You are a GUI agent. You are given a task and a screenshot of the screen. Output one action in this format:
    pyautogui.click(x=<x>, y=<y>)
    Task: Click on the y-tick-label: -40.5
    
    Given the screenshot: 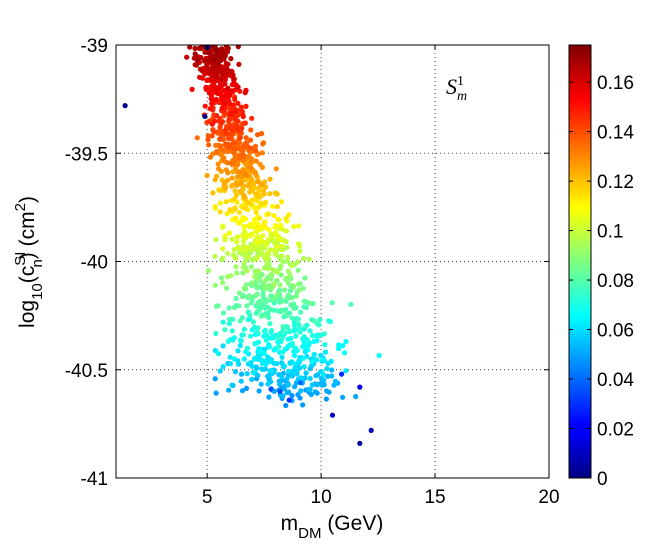 What is the action you would take?
    pyautogui.click(x=86, y=371)
    